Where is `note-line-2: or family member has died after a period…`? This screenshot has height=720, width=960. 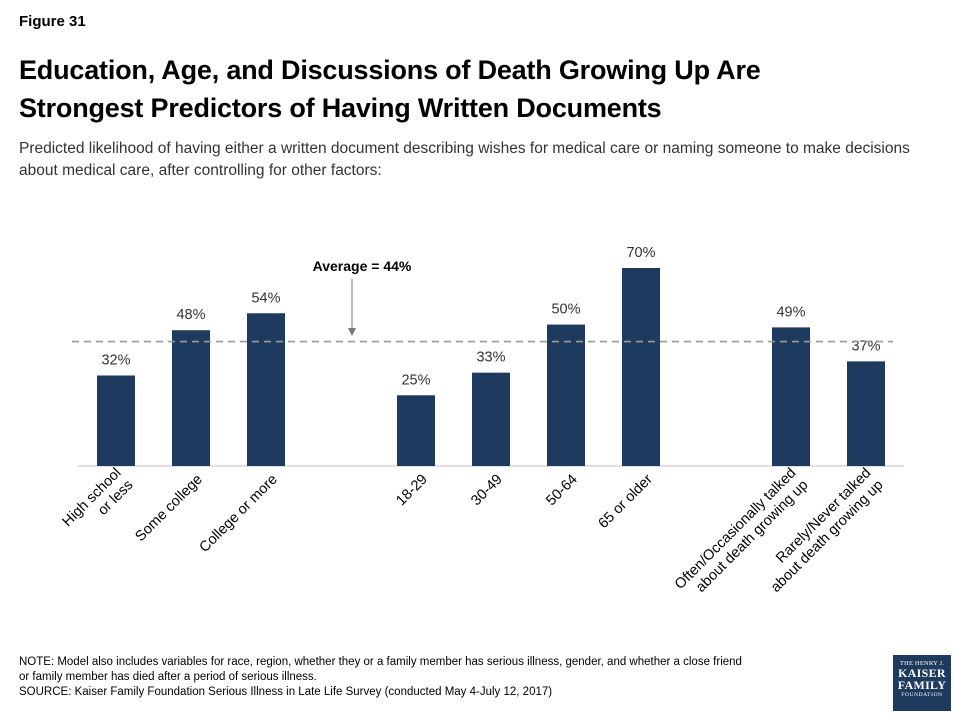 note-line-2: or family member has died after a period… is located at coordinates (168, 677).